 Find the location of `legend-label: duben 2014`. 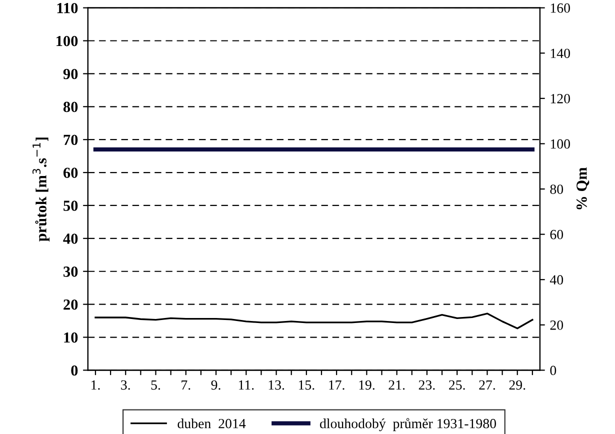

legend-label: duben 2014 is located at coordinates (212, 423).